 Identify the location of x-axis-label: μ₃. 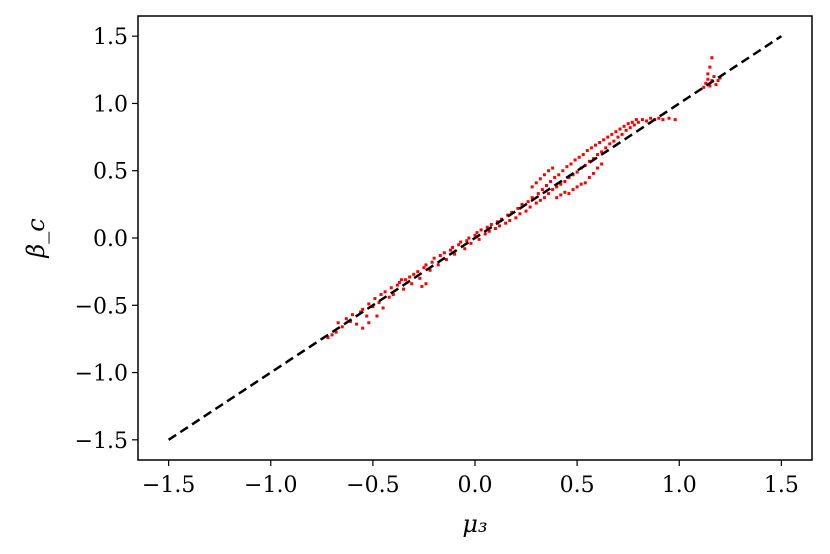
(474, 524).